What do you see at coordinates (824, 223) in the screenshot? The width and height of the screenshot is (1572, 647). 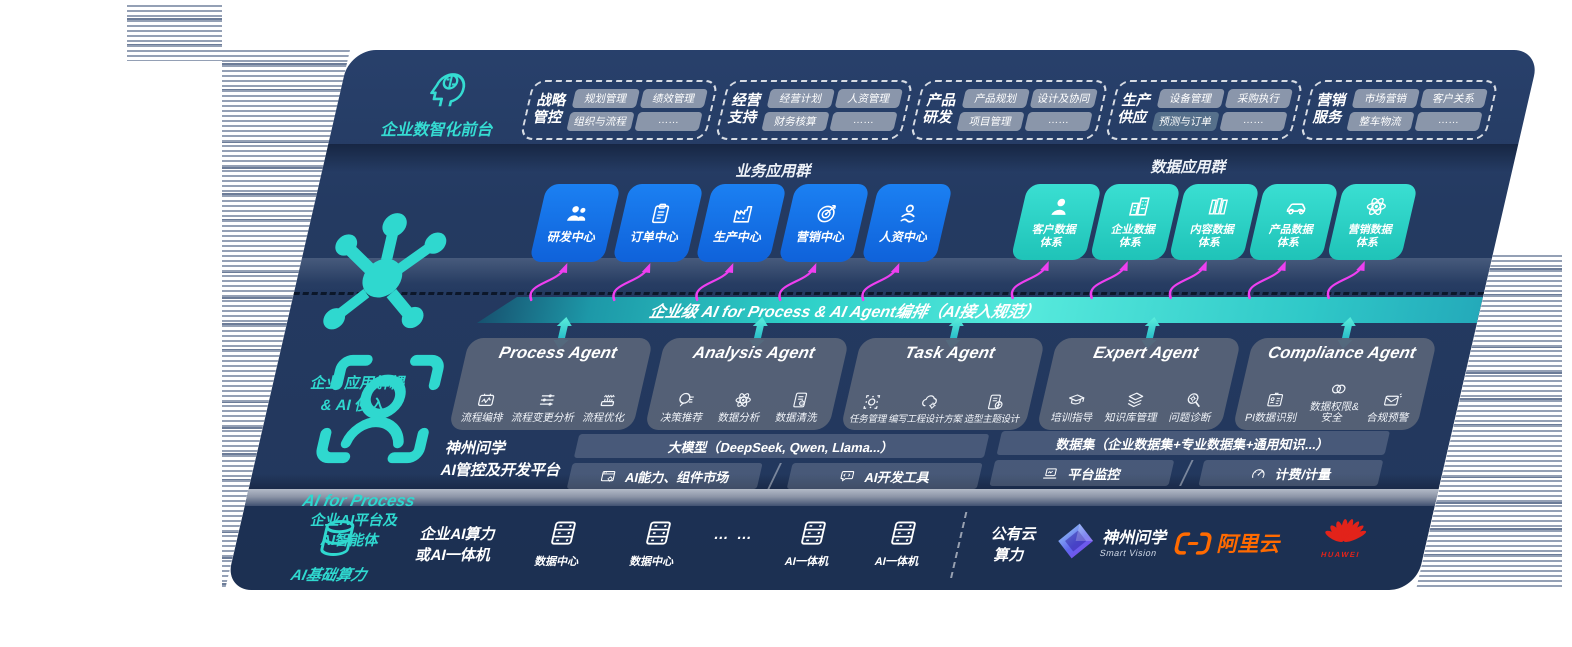 I see `app-marketing-center: 营销中心` at bounding box center [824, 223].